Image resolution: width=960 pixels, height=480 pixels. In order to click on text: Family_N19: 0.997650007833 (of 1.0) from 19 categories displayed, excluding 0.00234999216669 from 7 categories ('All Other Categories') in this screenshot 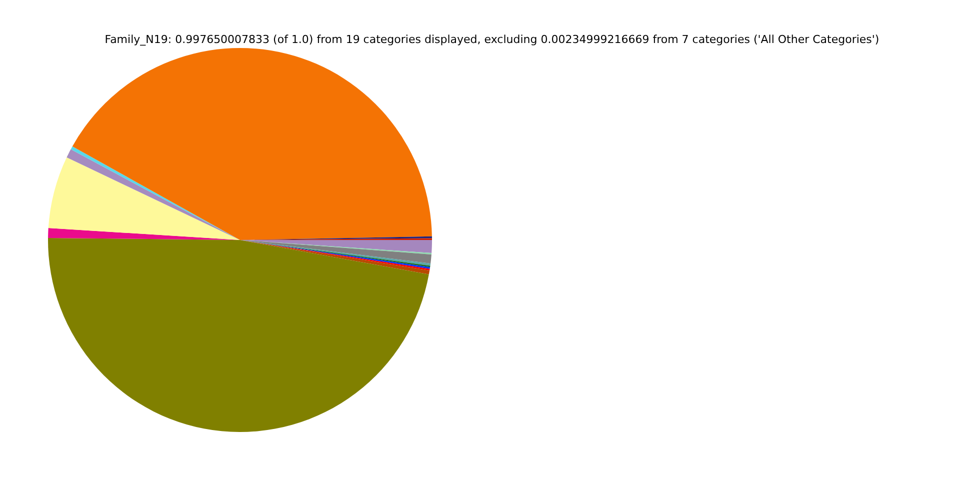, I will do `click(492, 39)`.